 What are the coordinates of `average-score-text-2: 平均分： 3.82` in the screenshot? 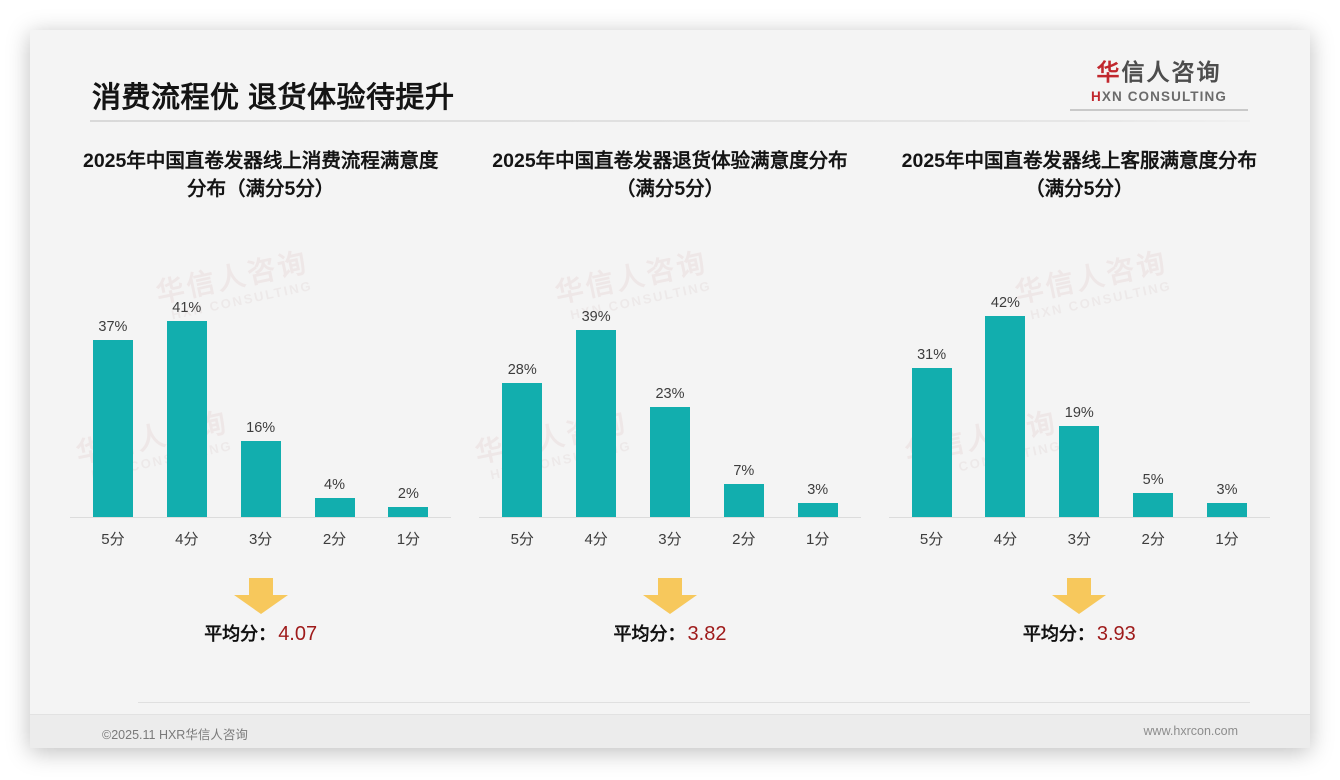 It's located at (669, 633).